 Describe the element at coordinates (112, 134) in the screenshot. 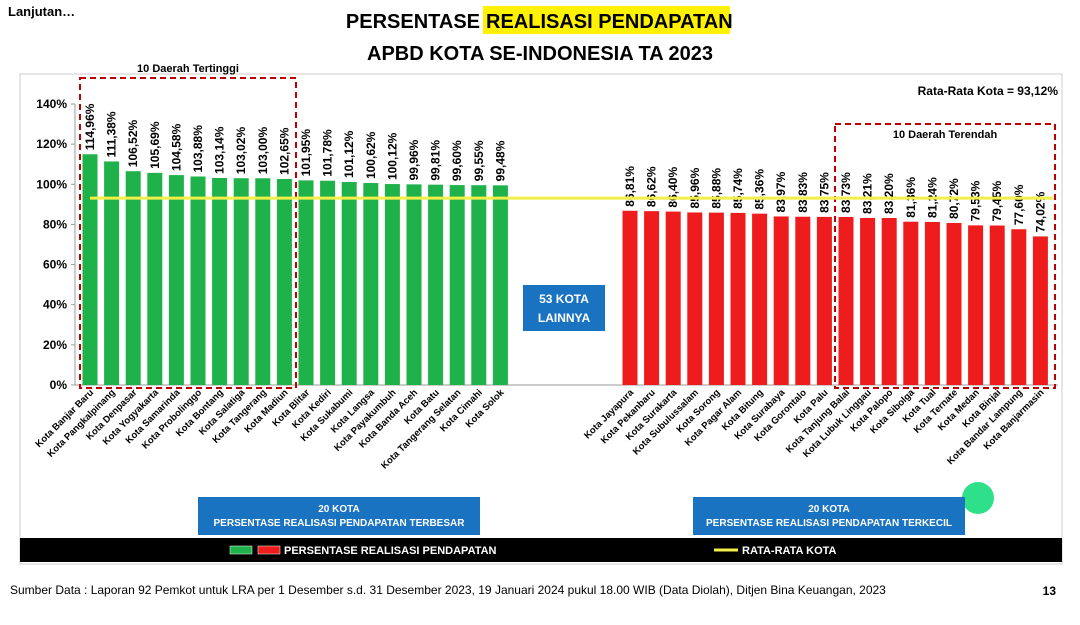

I see `value-label: 111,38%` at that location.